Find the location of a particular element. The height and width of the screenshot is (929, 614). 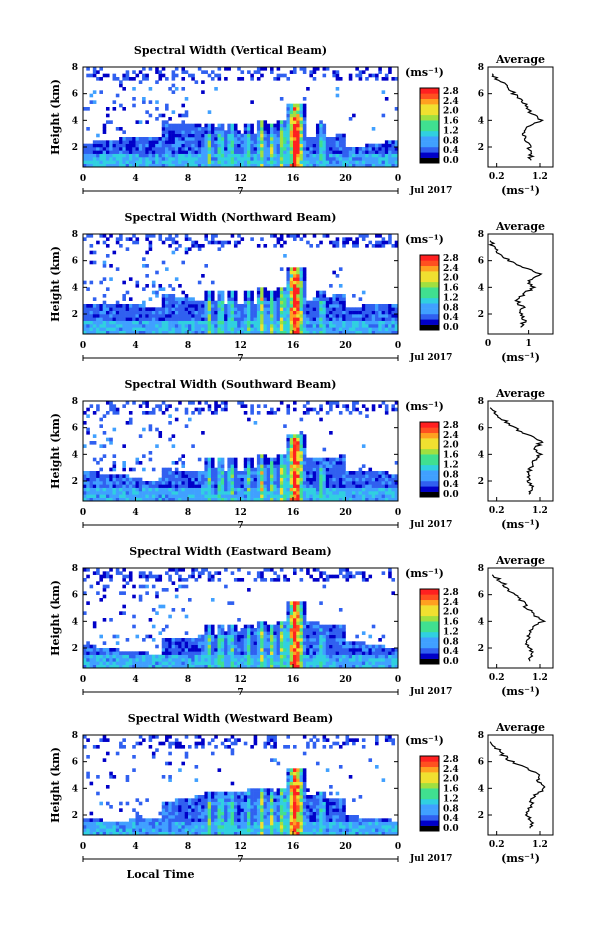

colorbar-tick-label: 1.6 is located at coordinates (451, 122).